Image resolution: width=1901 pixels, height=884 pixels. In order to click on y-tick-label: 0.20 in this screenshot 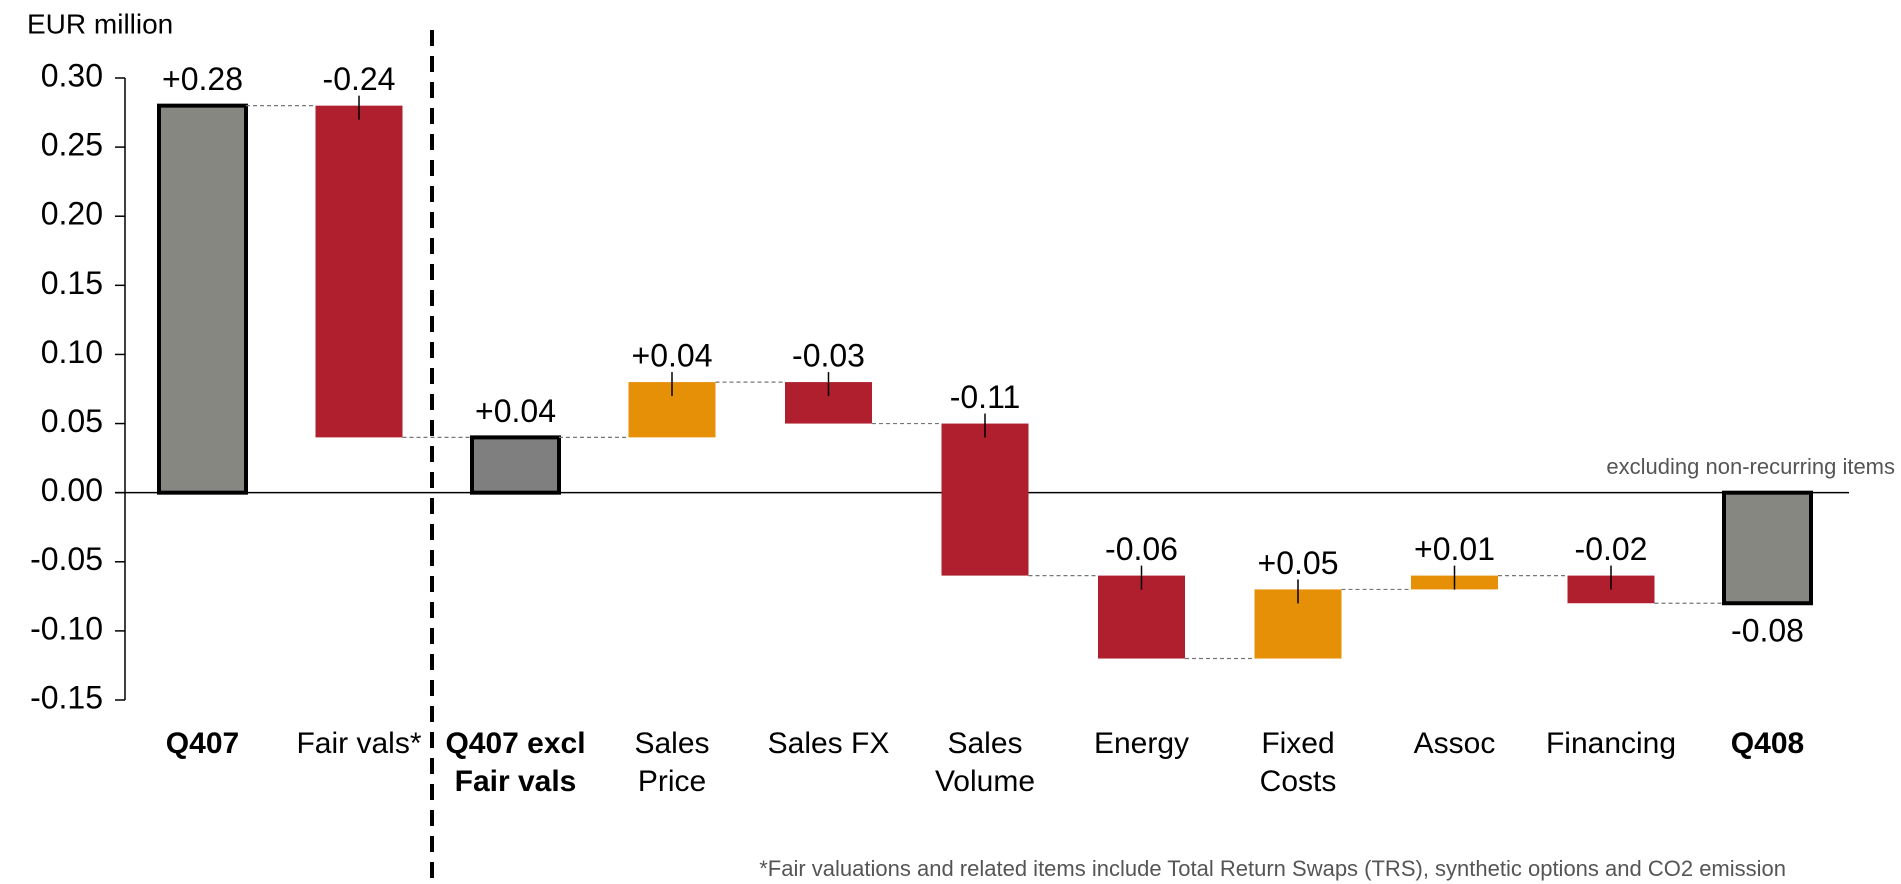, I will do `click(72, 214)`.